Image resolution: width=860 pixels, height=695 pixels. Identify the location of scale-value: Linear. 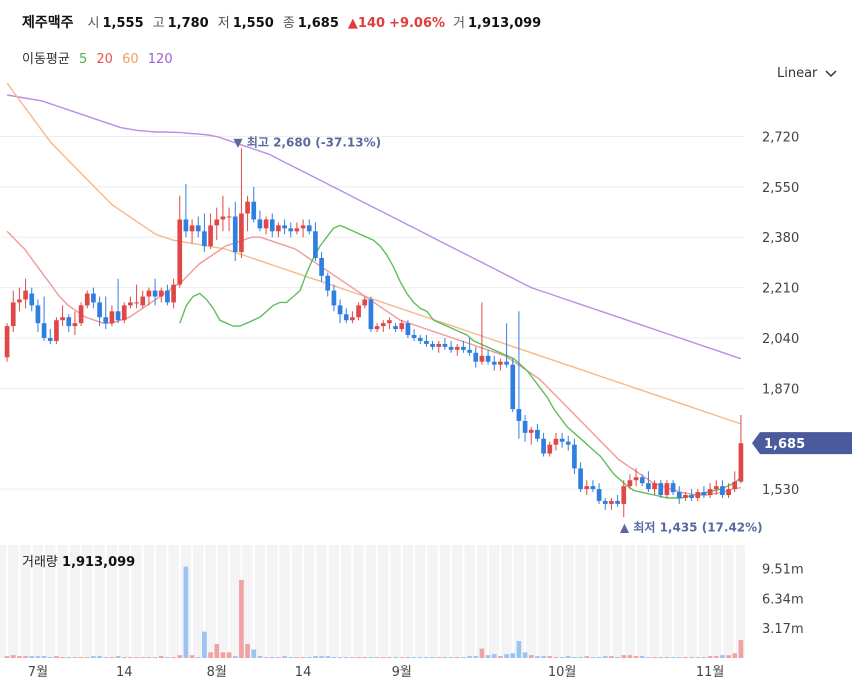
(797, 73).